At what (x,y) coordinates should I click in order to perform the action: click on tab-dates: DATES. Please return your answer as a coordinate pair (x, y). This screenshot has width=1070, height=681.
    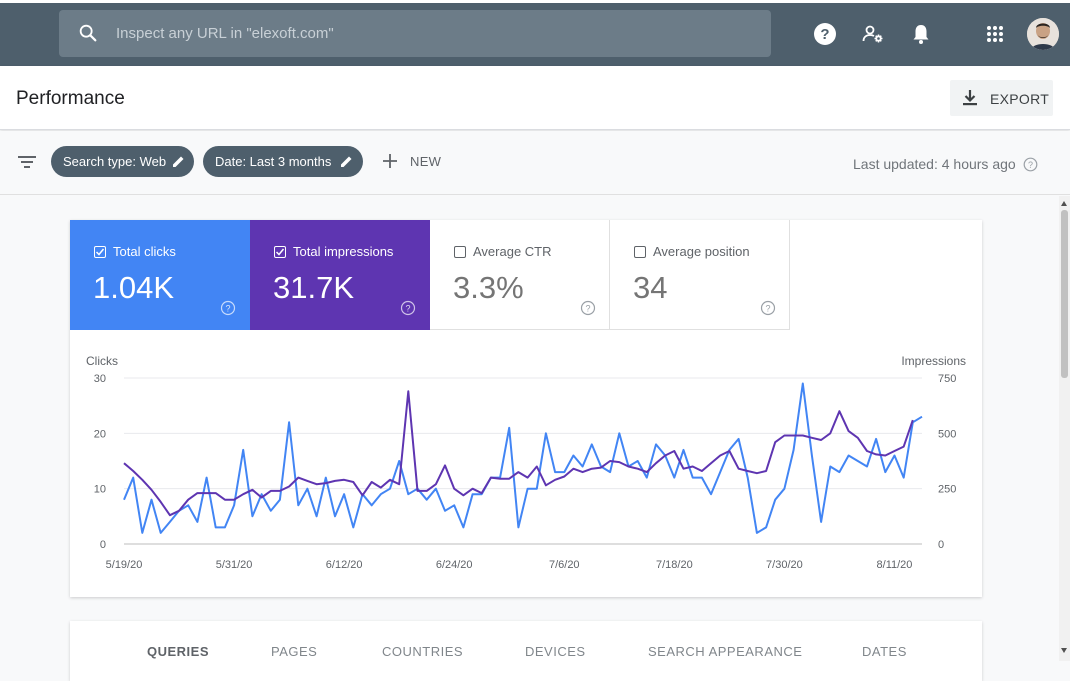
    Looking at the image, I should click on (884, 651).